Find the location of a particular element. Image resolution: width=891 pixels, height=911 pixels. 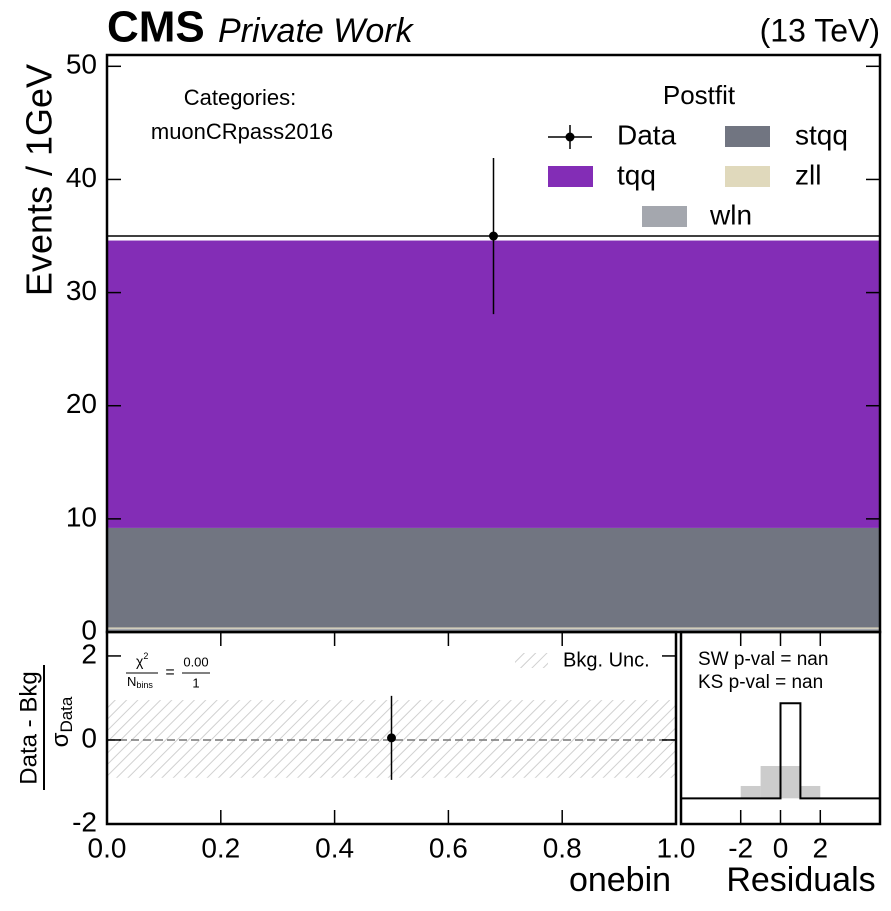

chi2-sup: 2 is located at coordinates (145, 656).